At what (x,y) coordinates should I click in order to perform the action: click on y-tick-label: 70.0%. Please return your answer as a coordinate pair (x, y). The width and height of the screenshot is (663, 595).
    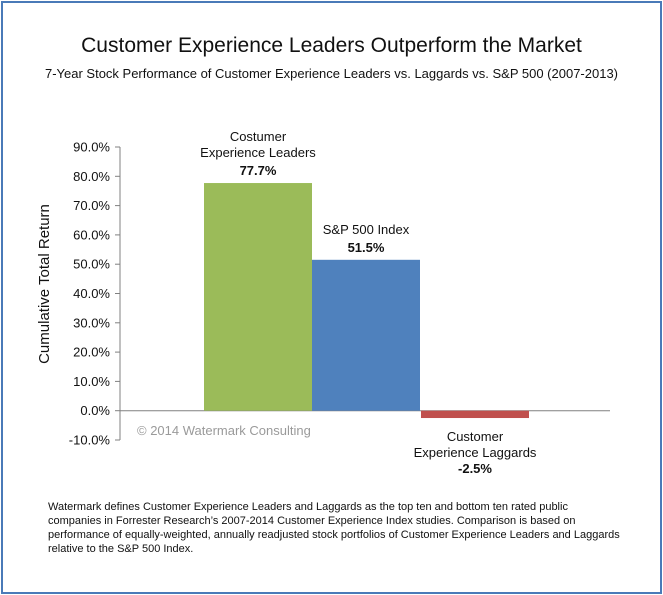
    Looking at the image, I should click on (91, 205).